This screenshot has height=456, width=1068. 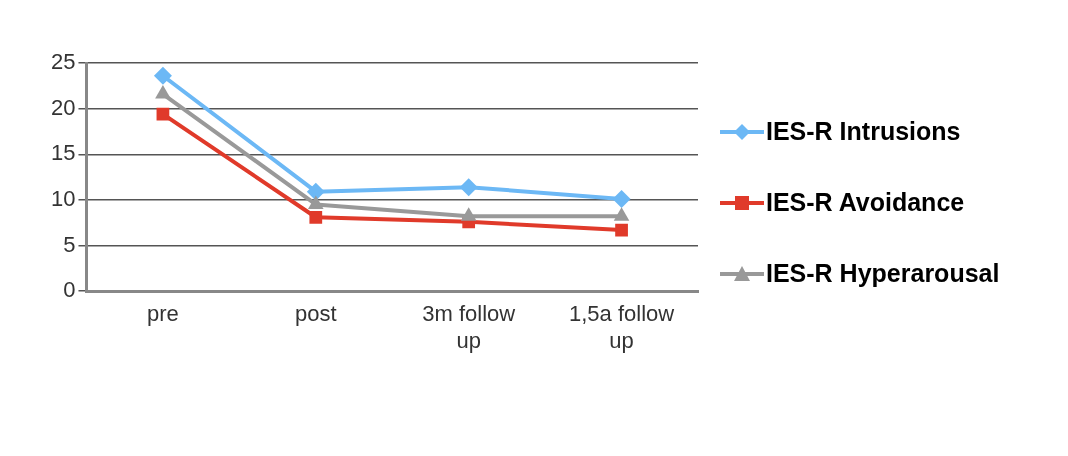 What do you see at coordinates (621, 327) in the screenshot?
I see `x-tick-label: 1,5a follow up` at bounding box center [621, 327].